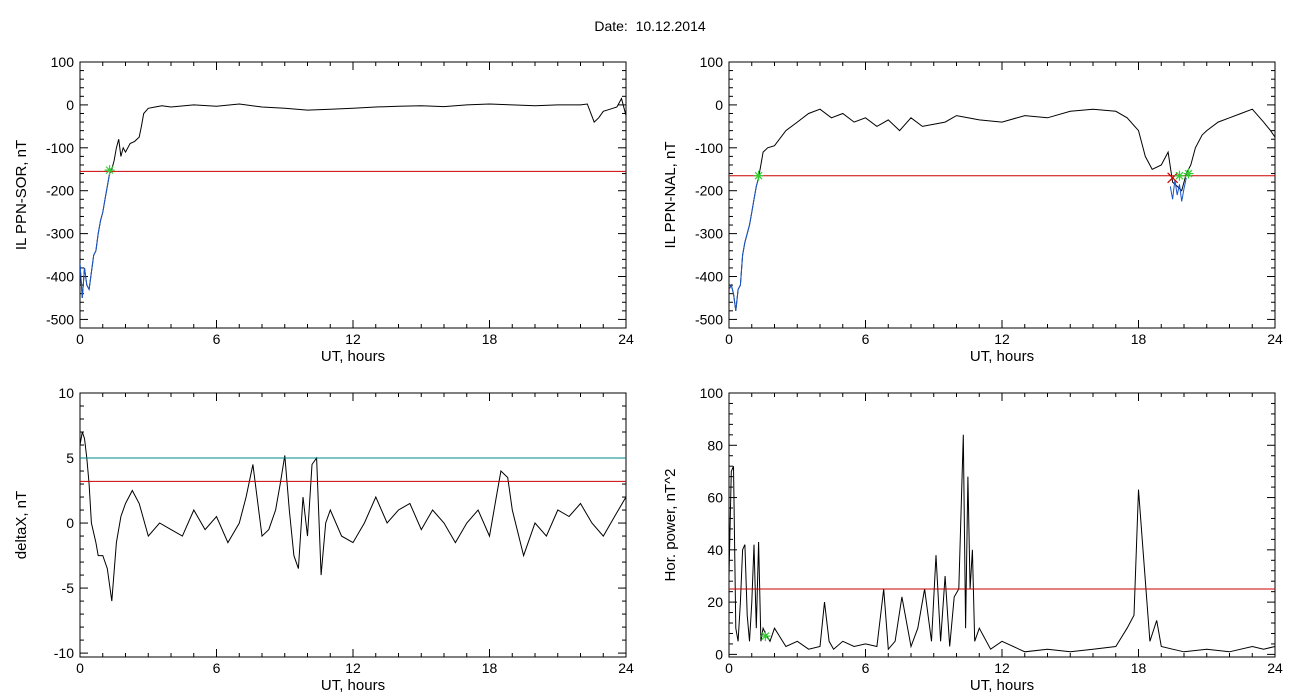 This screenshot has width=1300, height=700. I want to click on y-tick-label: 60, so click(715, 498).